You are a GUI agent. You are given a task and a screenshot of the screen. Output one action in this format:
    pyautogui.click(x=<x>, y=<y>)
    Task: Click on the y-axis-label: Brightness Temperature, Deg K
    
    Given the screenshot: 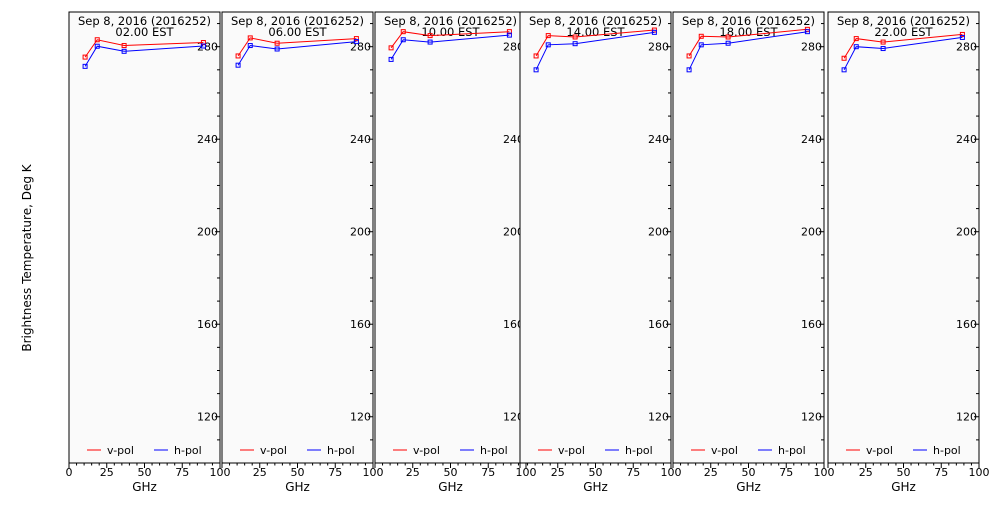 What is the action you would take?
    pyautogui.click(x=27, y=257)
    